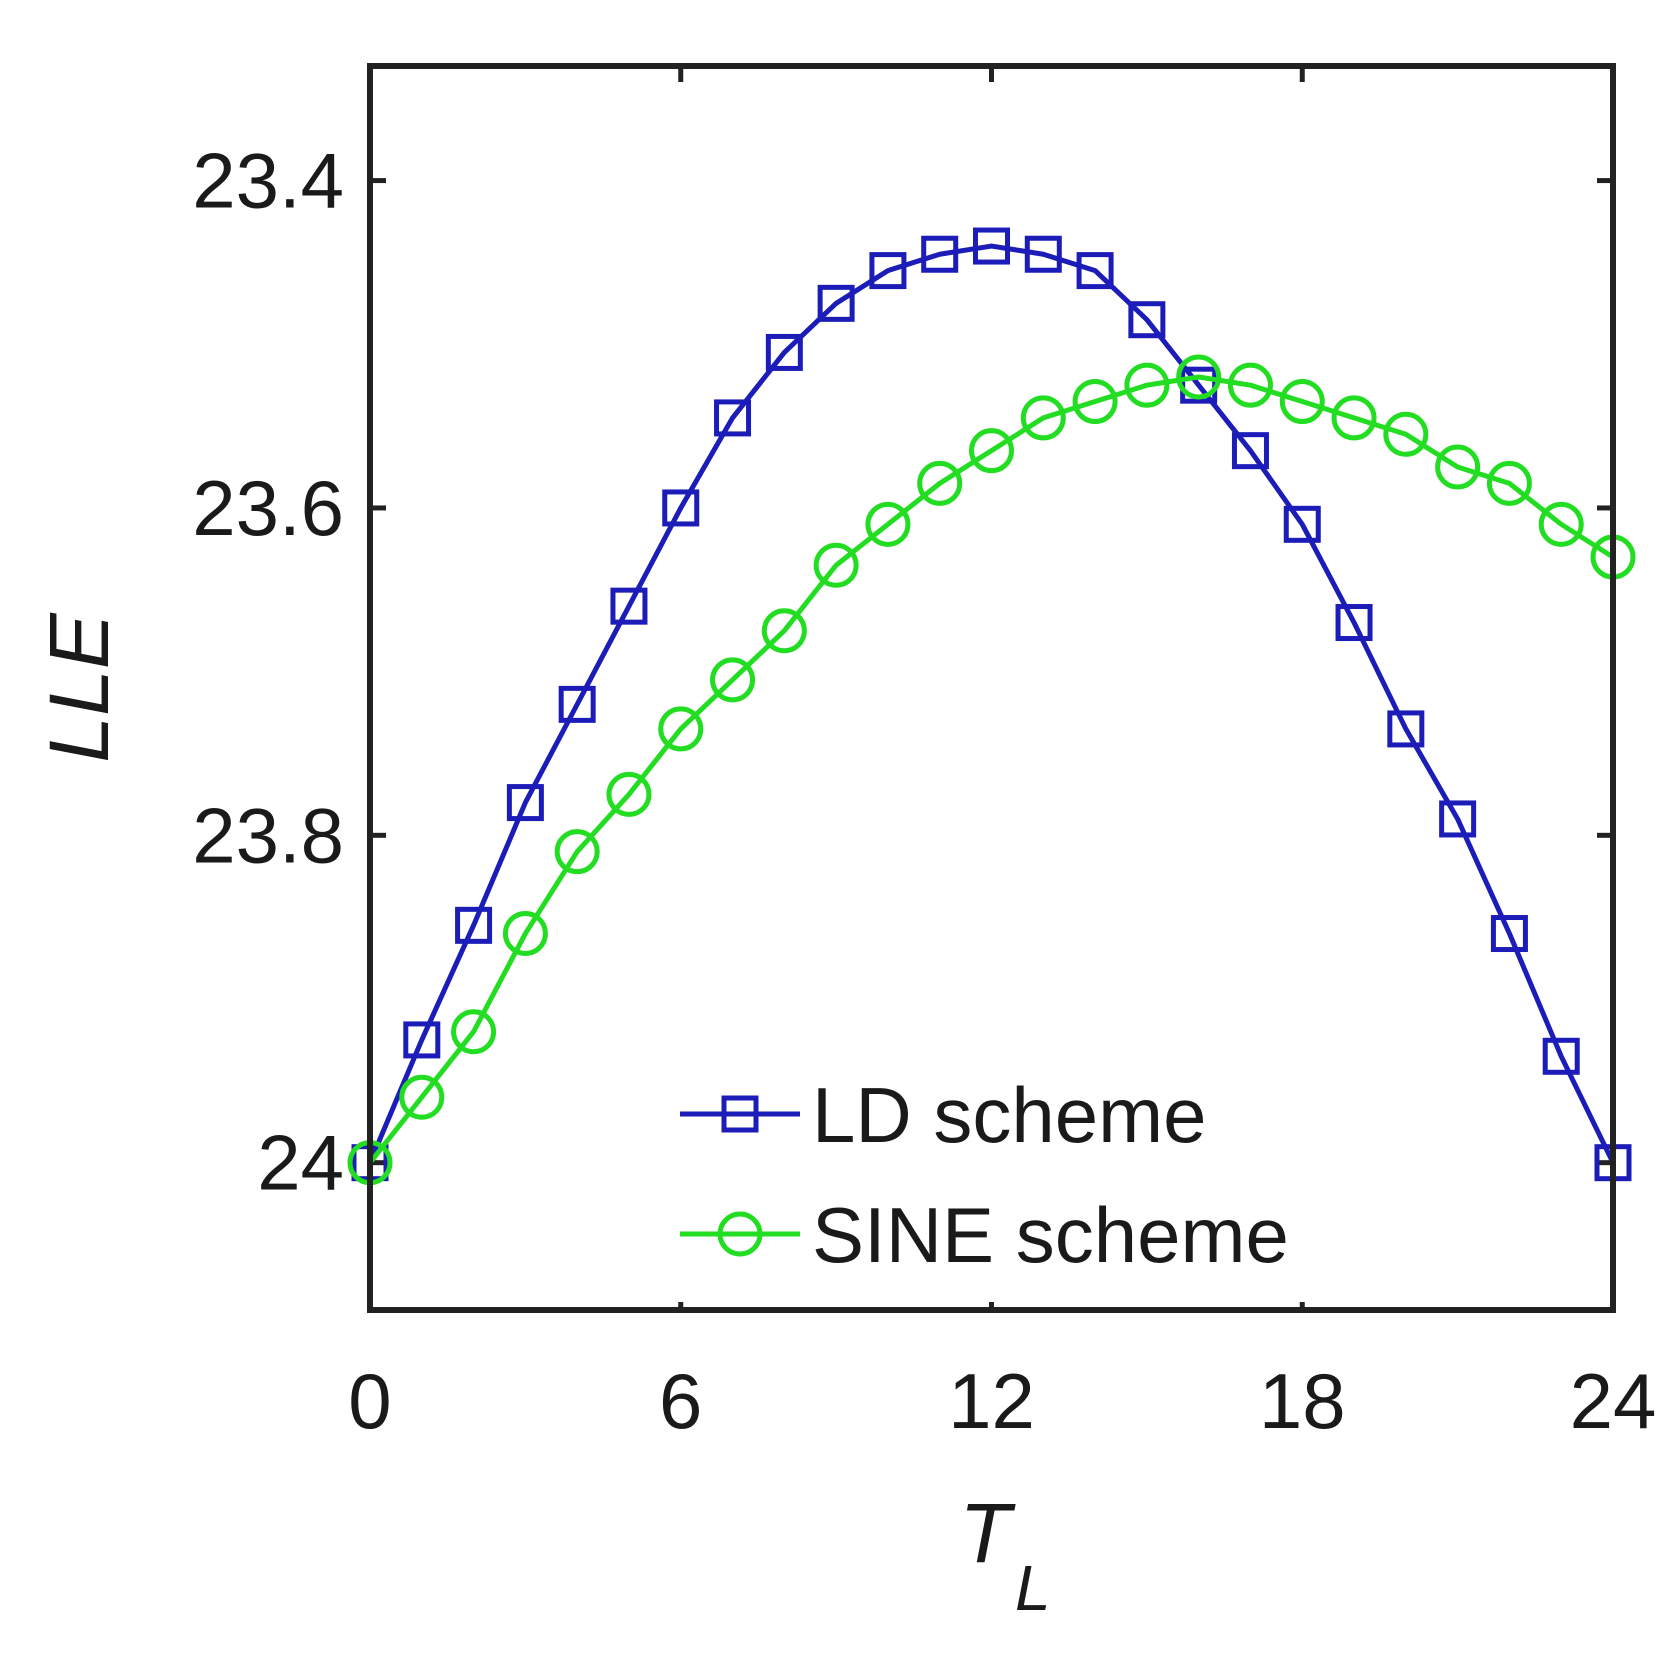 Image resolution: width=1680 pixels, height=1653 pixels. I want to click on y-tick-label: 23.8, so click(268, 835).